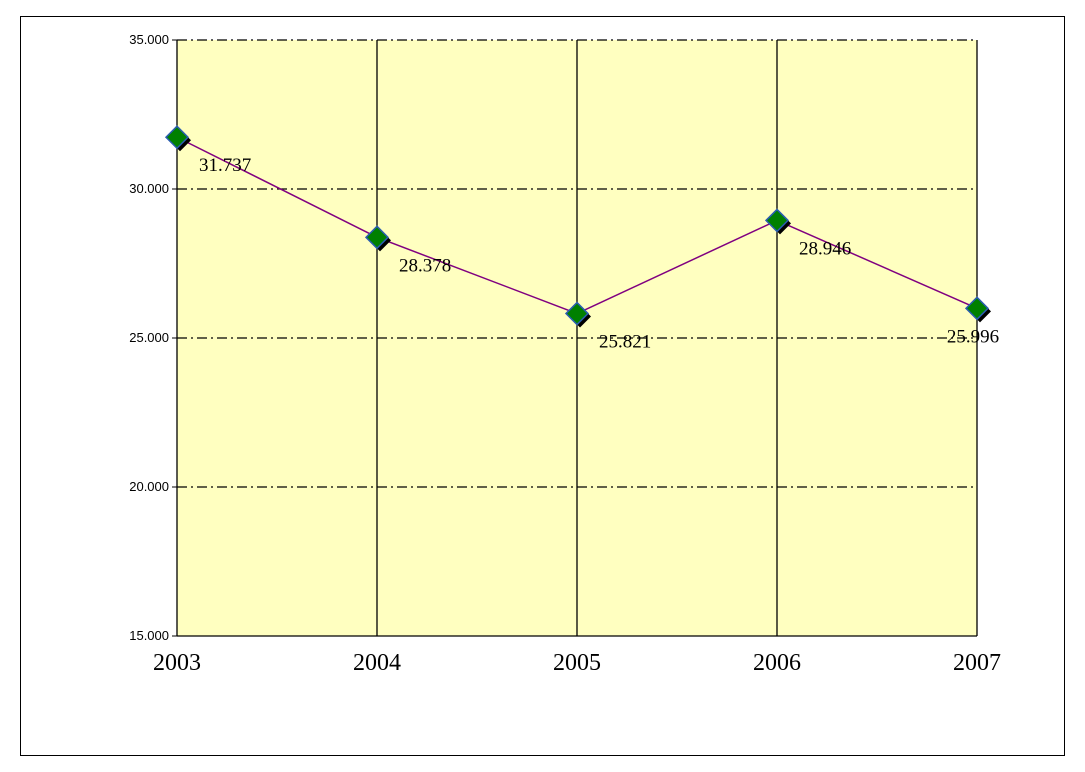 Image resolution: width=1085 pixels, height=772 pixels. Describe the element at coordinates (973, 336) in the screenshot. I see `data-label-4: 25.996` at that location.